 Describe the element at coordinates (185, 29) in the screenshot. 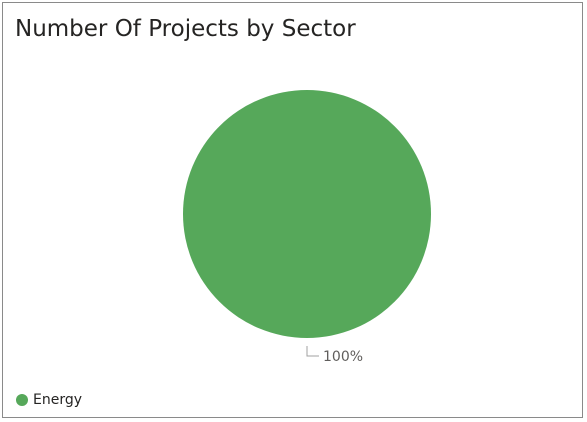

I see `chart-title: Number Of Projects by Sector` at that location.